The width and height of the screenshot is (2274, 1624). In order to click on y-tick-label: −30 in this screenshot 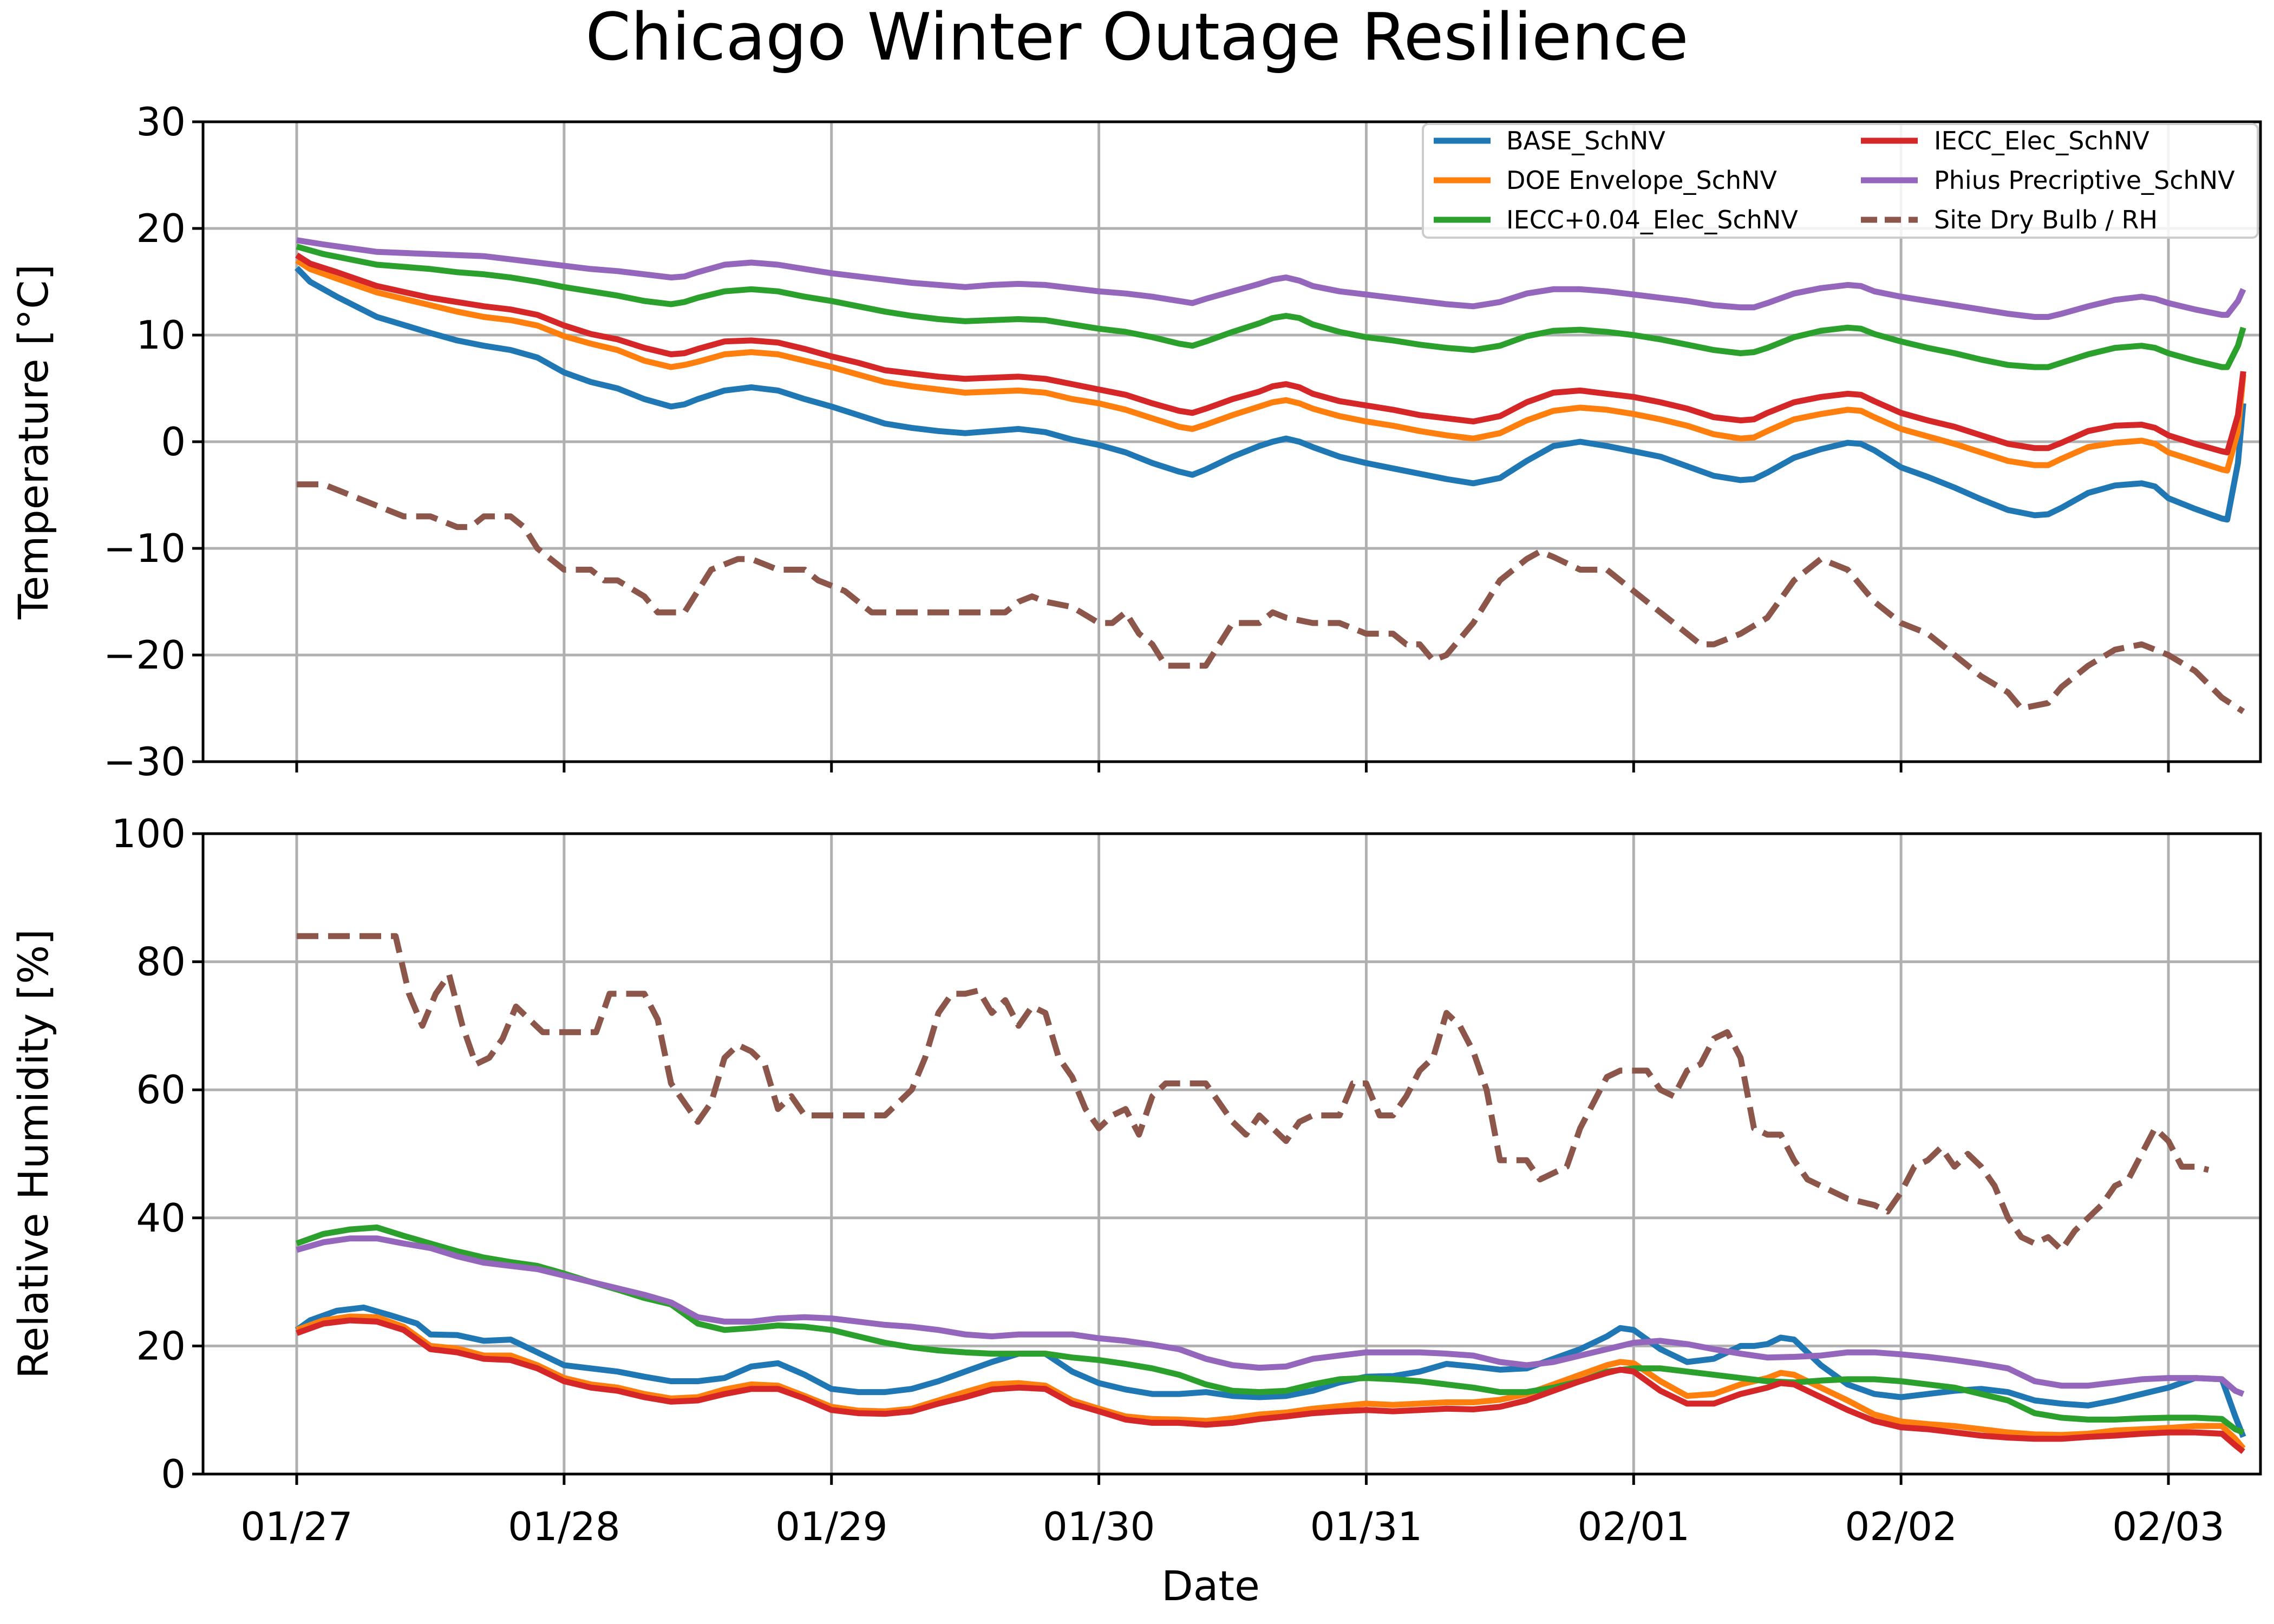, I will do `click(144, 761)`.